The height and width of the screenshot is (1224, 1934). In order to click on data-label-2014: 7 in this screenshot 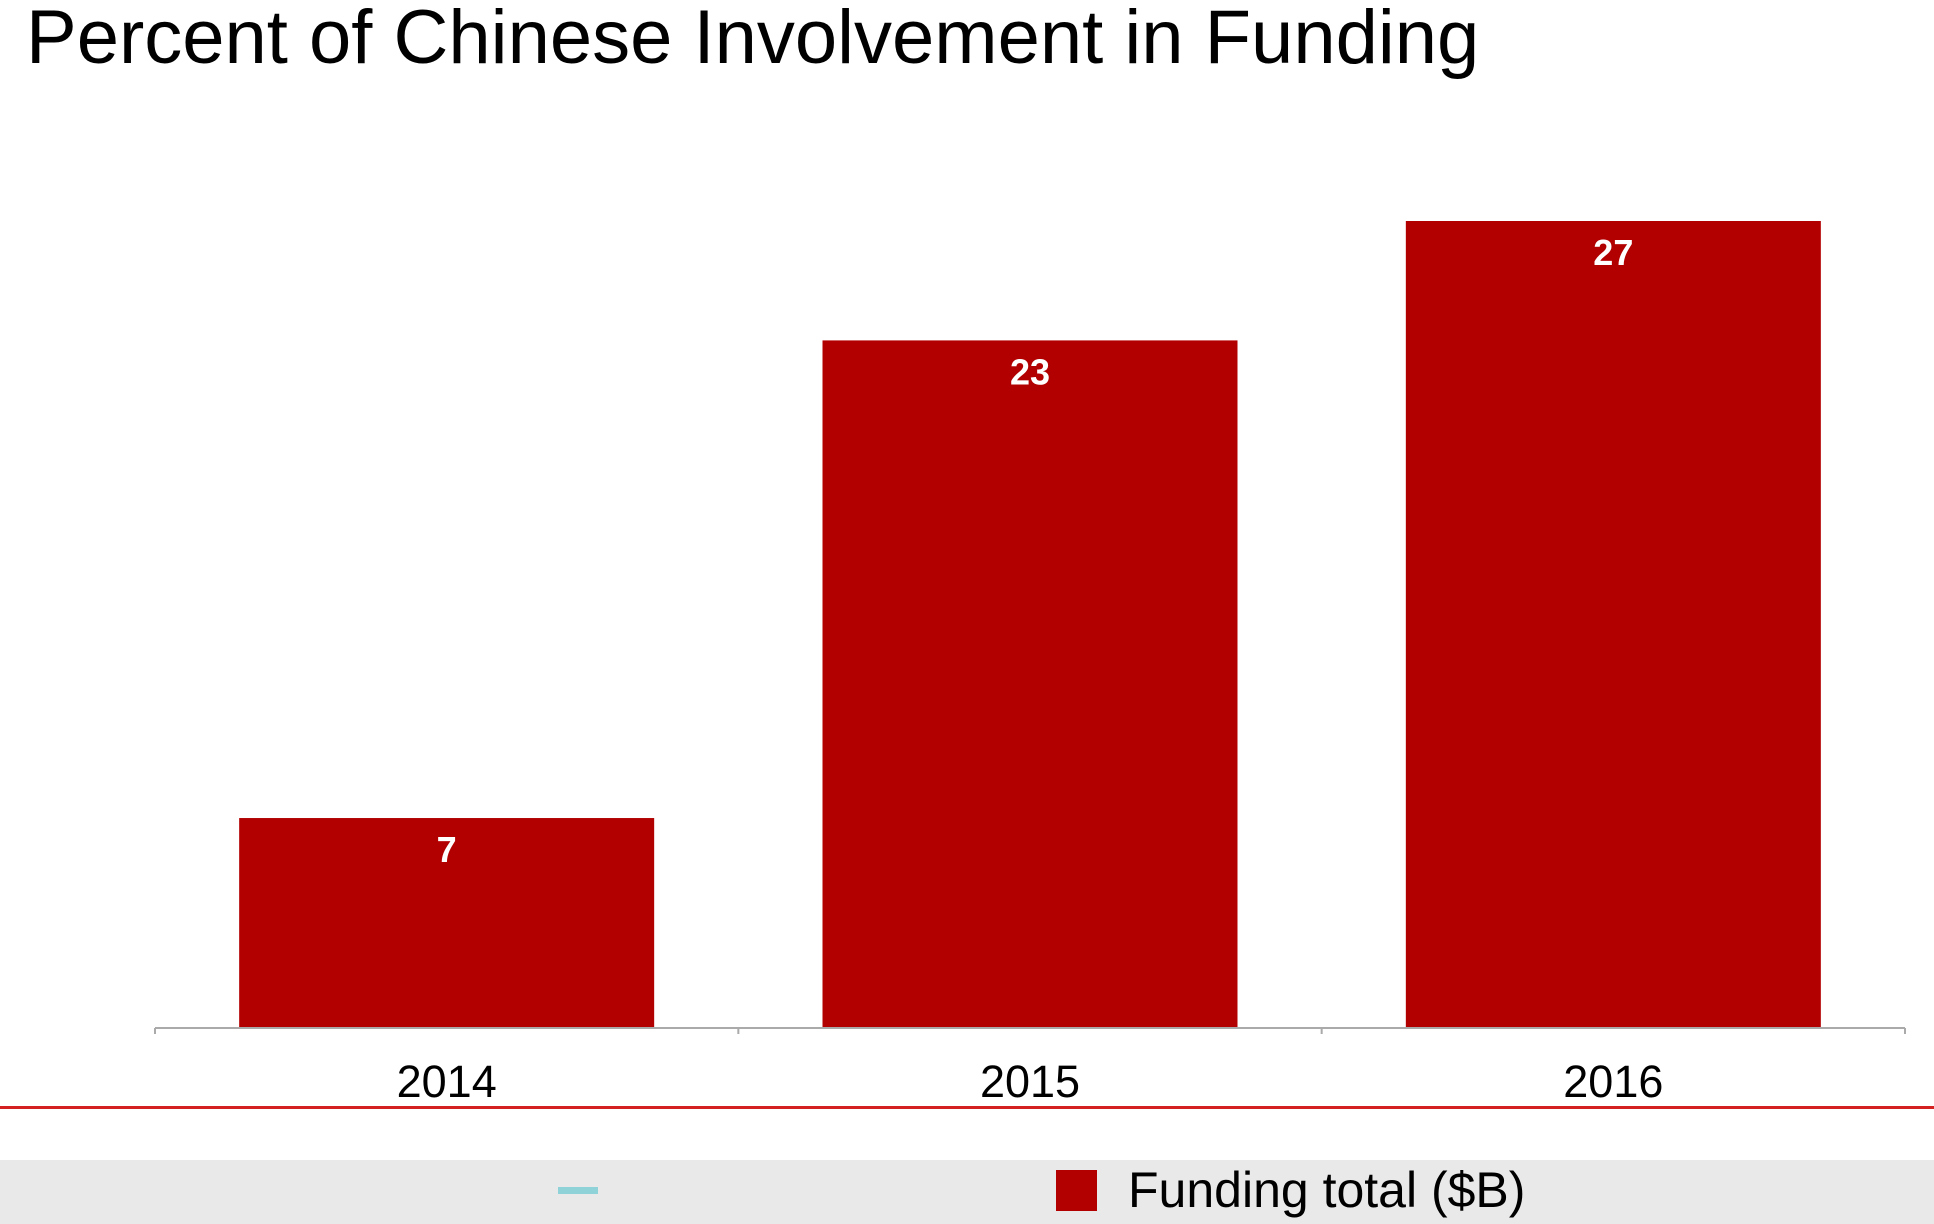, I will do `click(447, 849)`.